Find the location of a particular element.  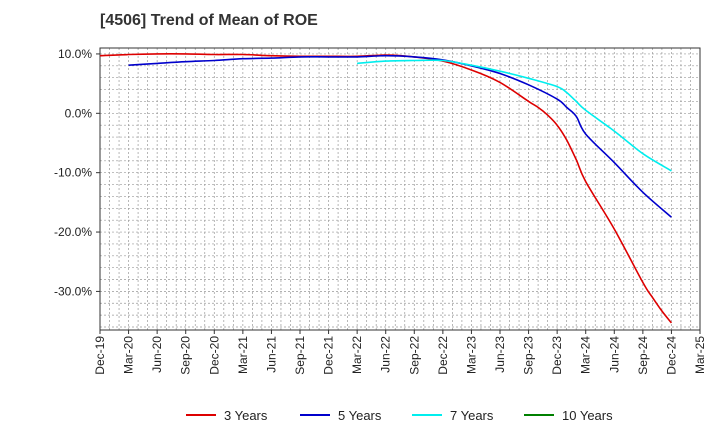

y-tick-label: 10.0% is located at coordinates (75, 54).